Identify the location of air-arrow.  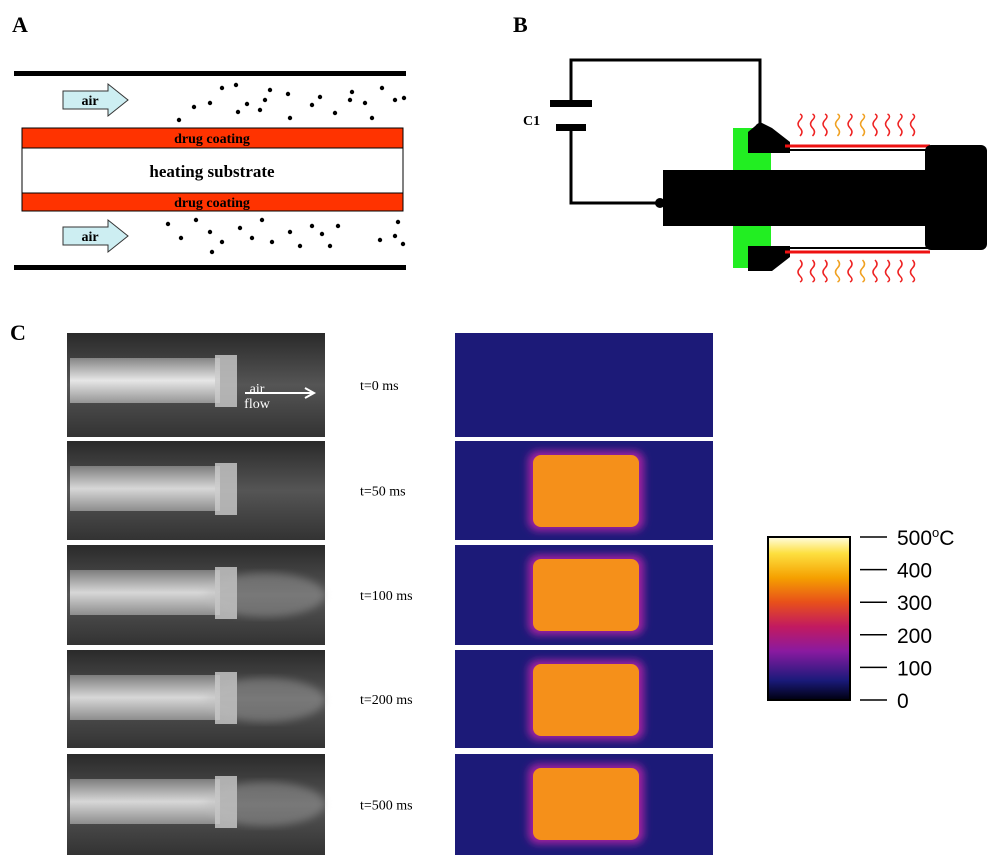
(95, 236).